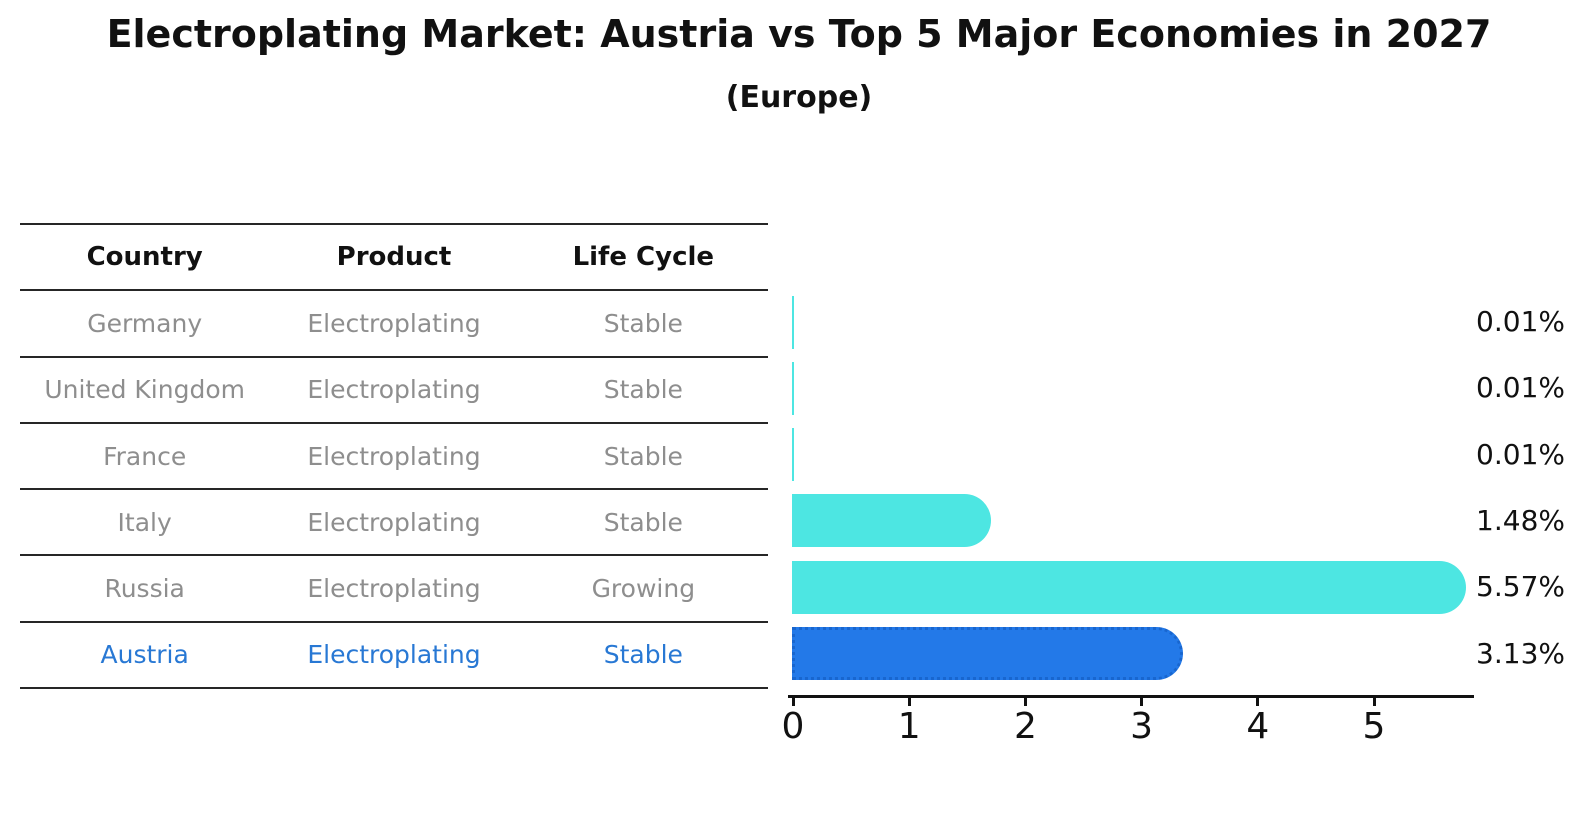  I want to click on table-row: Germany Electroplating Stable, so click(394, 324).